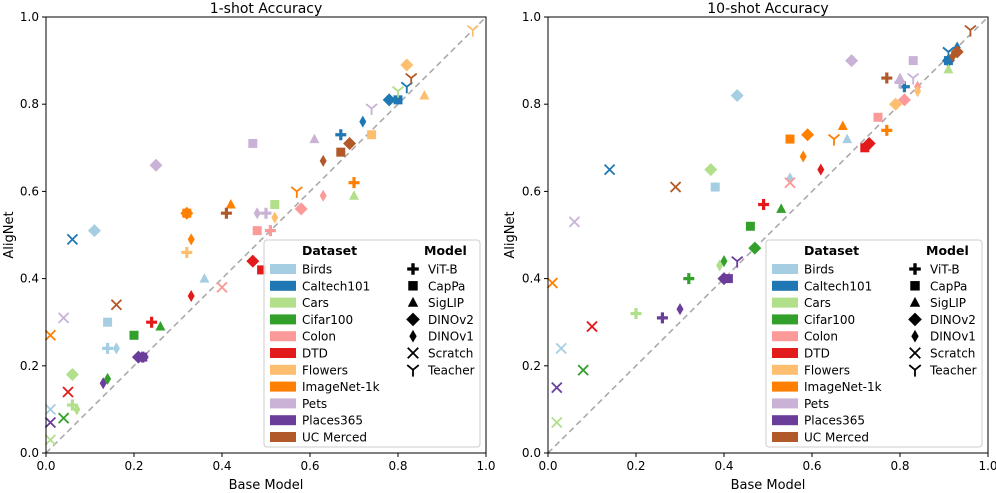 The width and height of the screenshot is (996, 493). What do you see at coordinates (315, 354) in the screenshot?
I see `legend-label-dtd: DTD` at bounding box center [315, 354].